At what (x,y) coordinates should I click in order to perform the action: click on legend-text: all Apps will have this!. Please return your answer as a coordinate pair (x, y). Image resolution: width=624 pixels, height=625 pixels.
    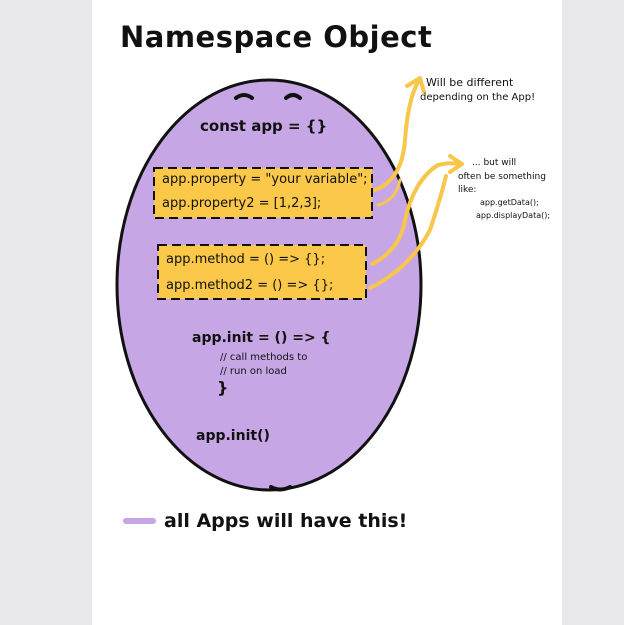
    Looking at the image, I should click on (286, 521).